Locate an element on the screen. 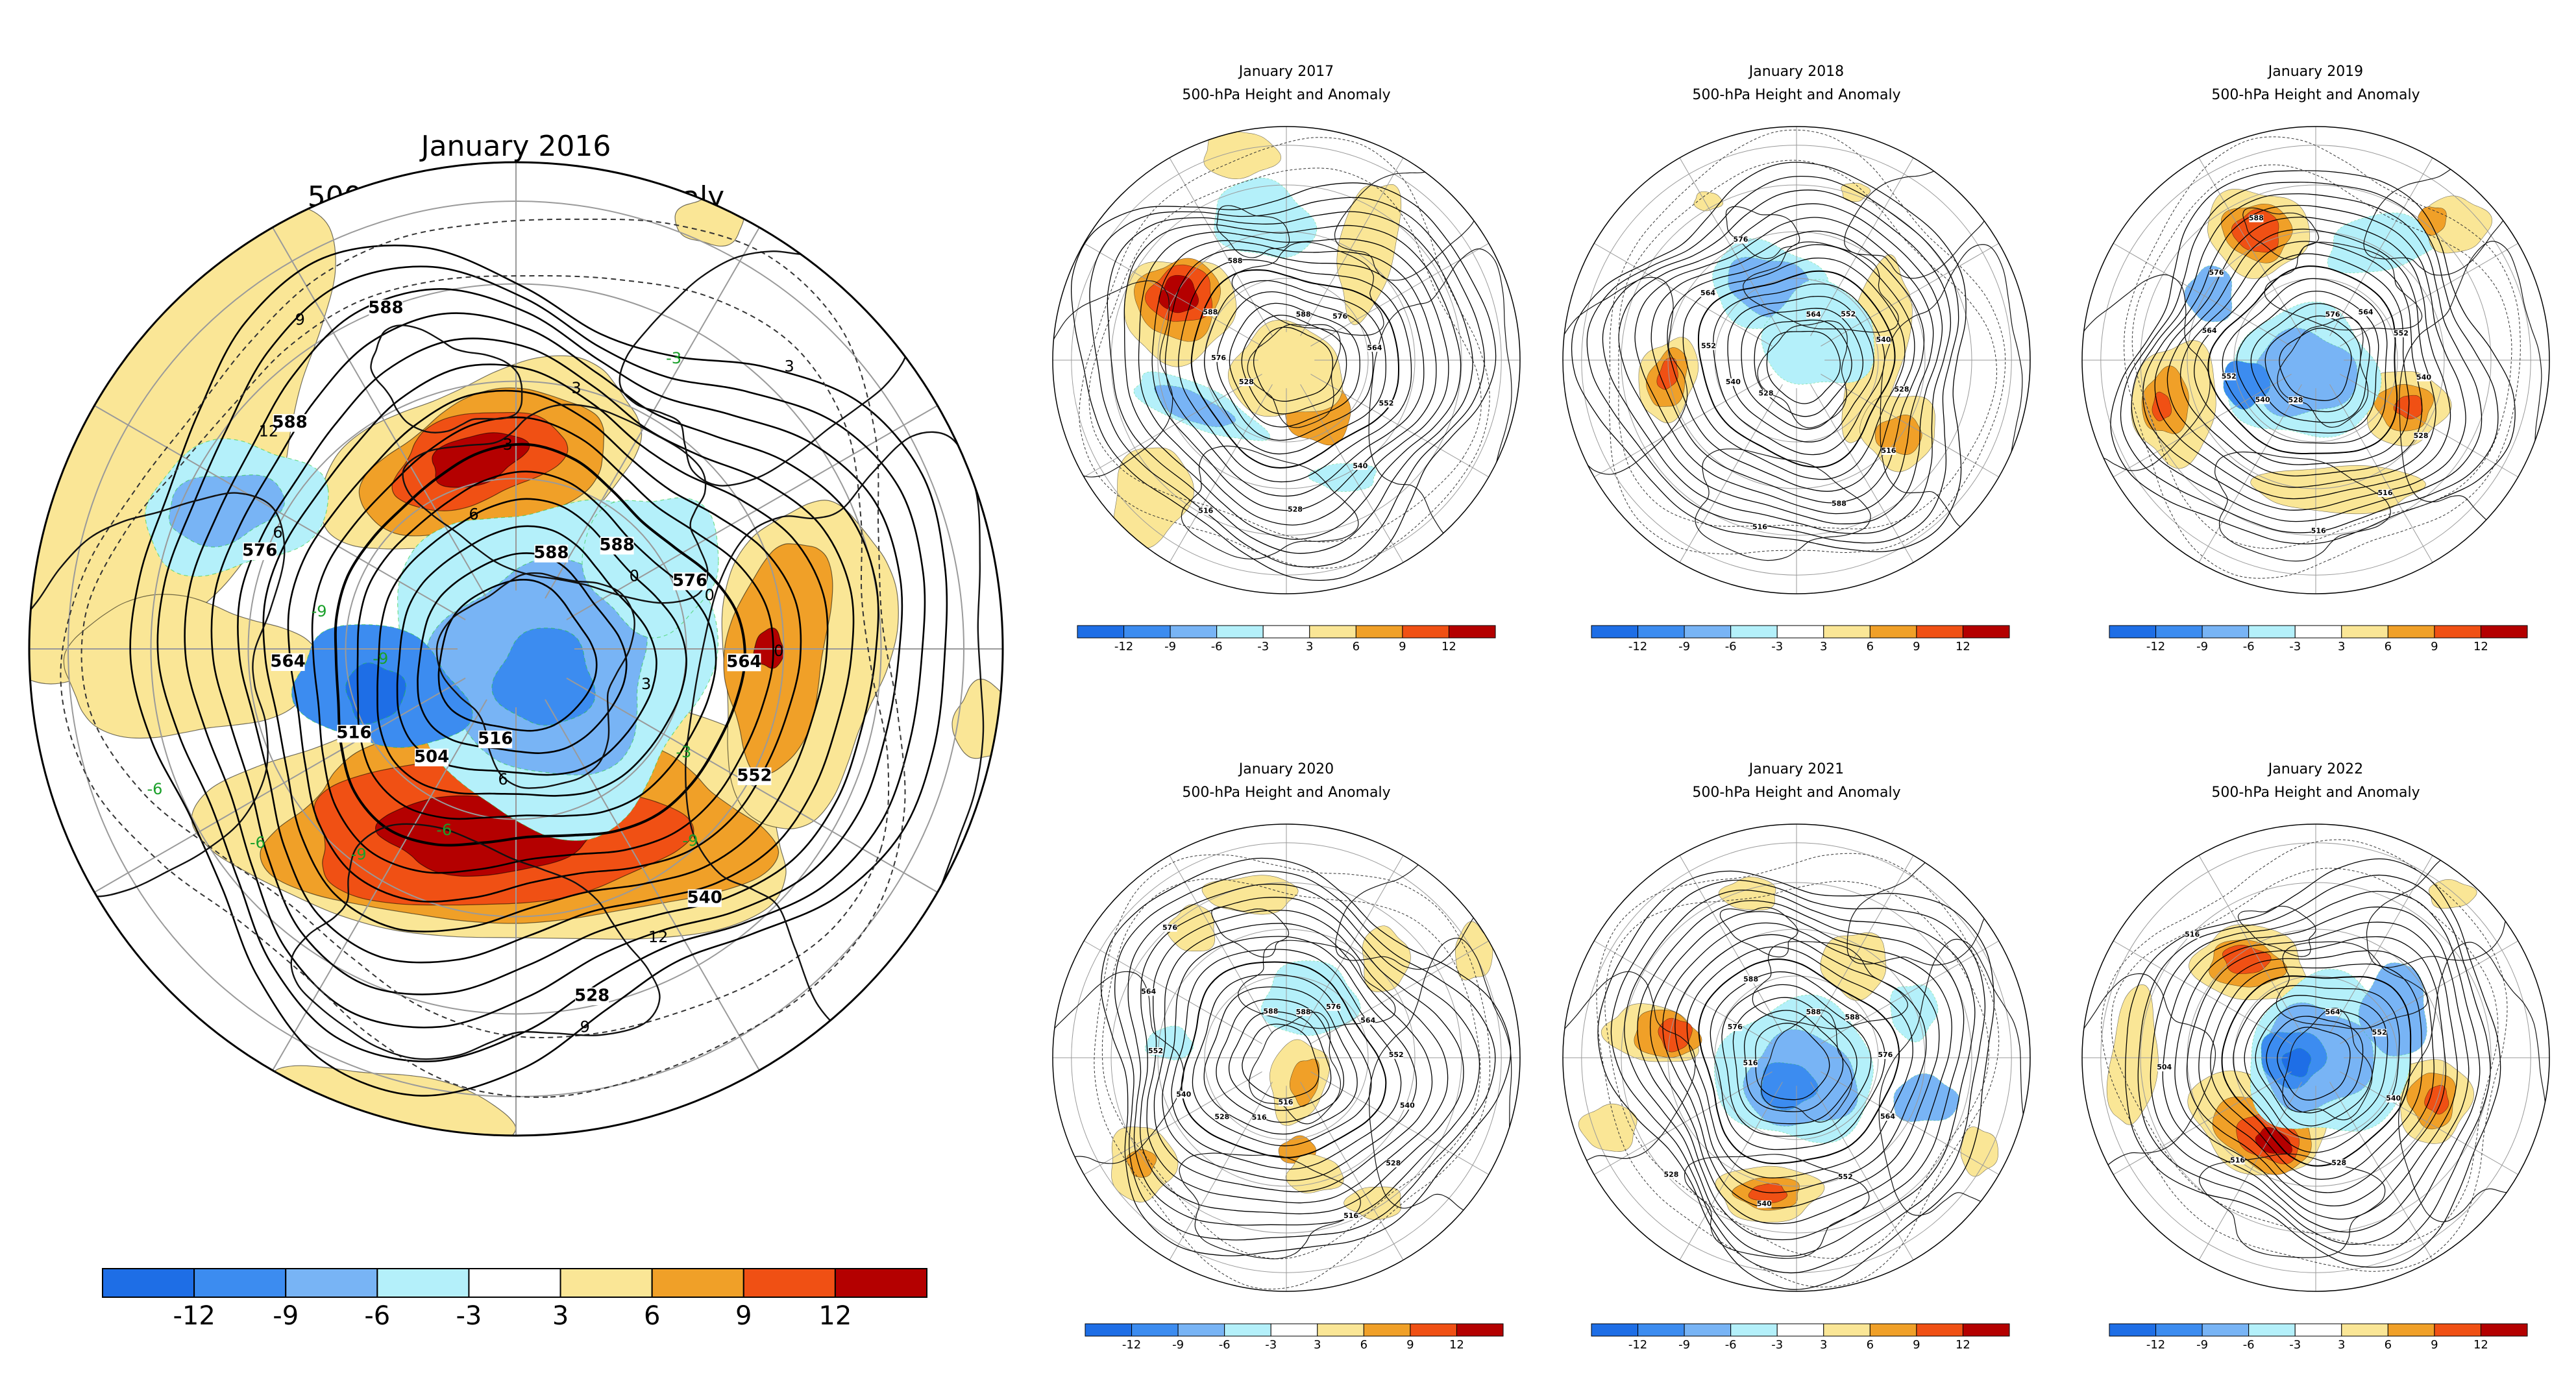 Image resolution: width=2576 pixels, height=1377 pixels. contour-labels: 564 552 540 528 516 588 516 528 540 552 564 576 is located at coordinates (1804, 384).